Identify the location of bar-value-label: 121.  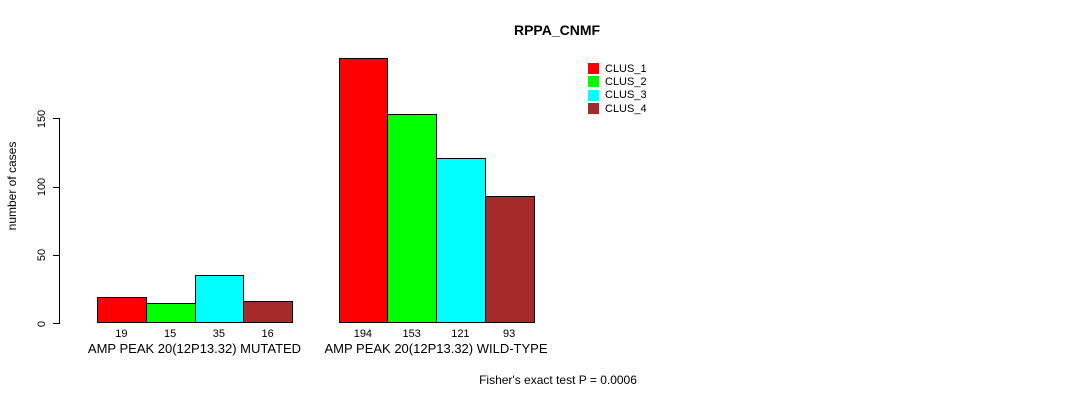
(460, 334).